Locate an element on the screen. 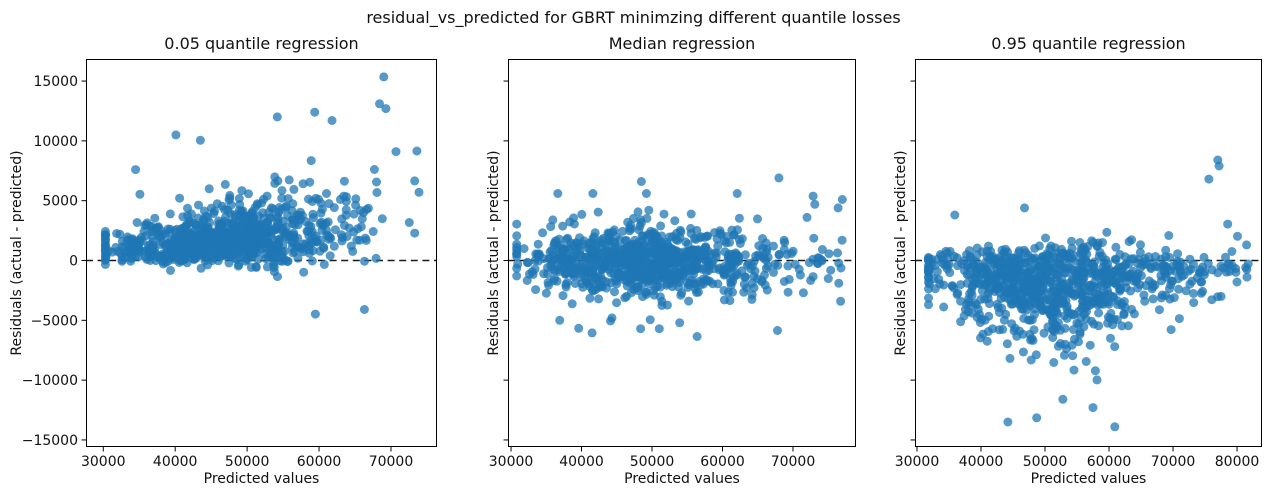 The image size is (1267, 498). panel-3-xlabel: Predicted values is located at coordinates (1088, 479).